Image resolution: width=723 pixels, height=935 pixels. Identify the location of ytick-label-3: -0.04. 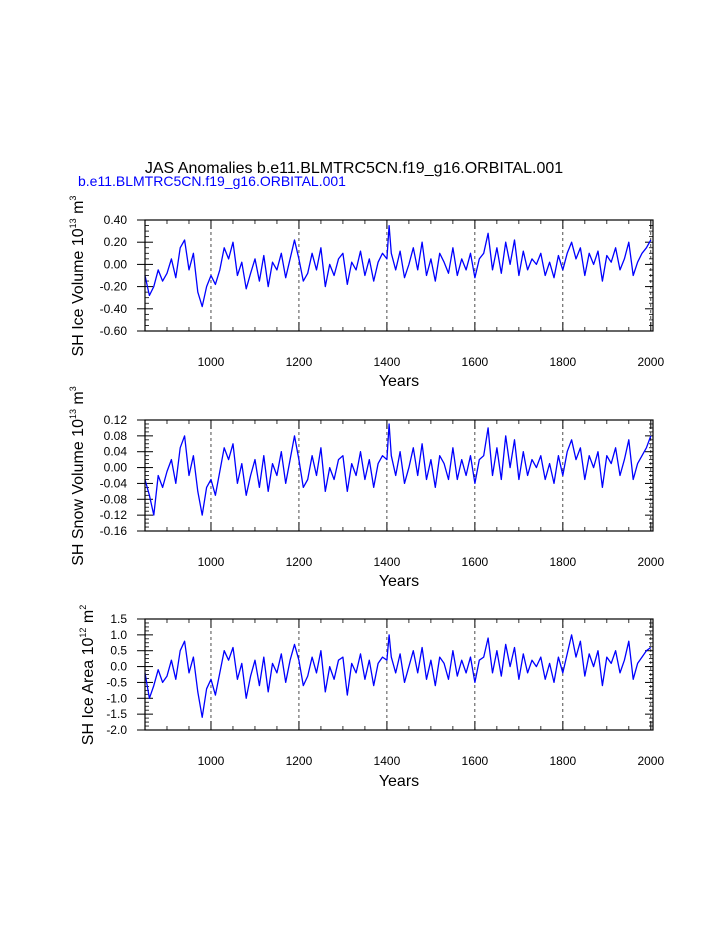
(114, 483).